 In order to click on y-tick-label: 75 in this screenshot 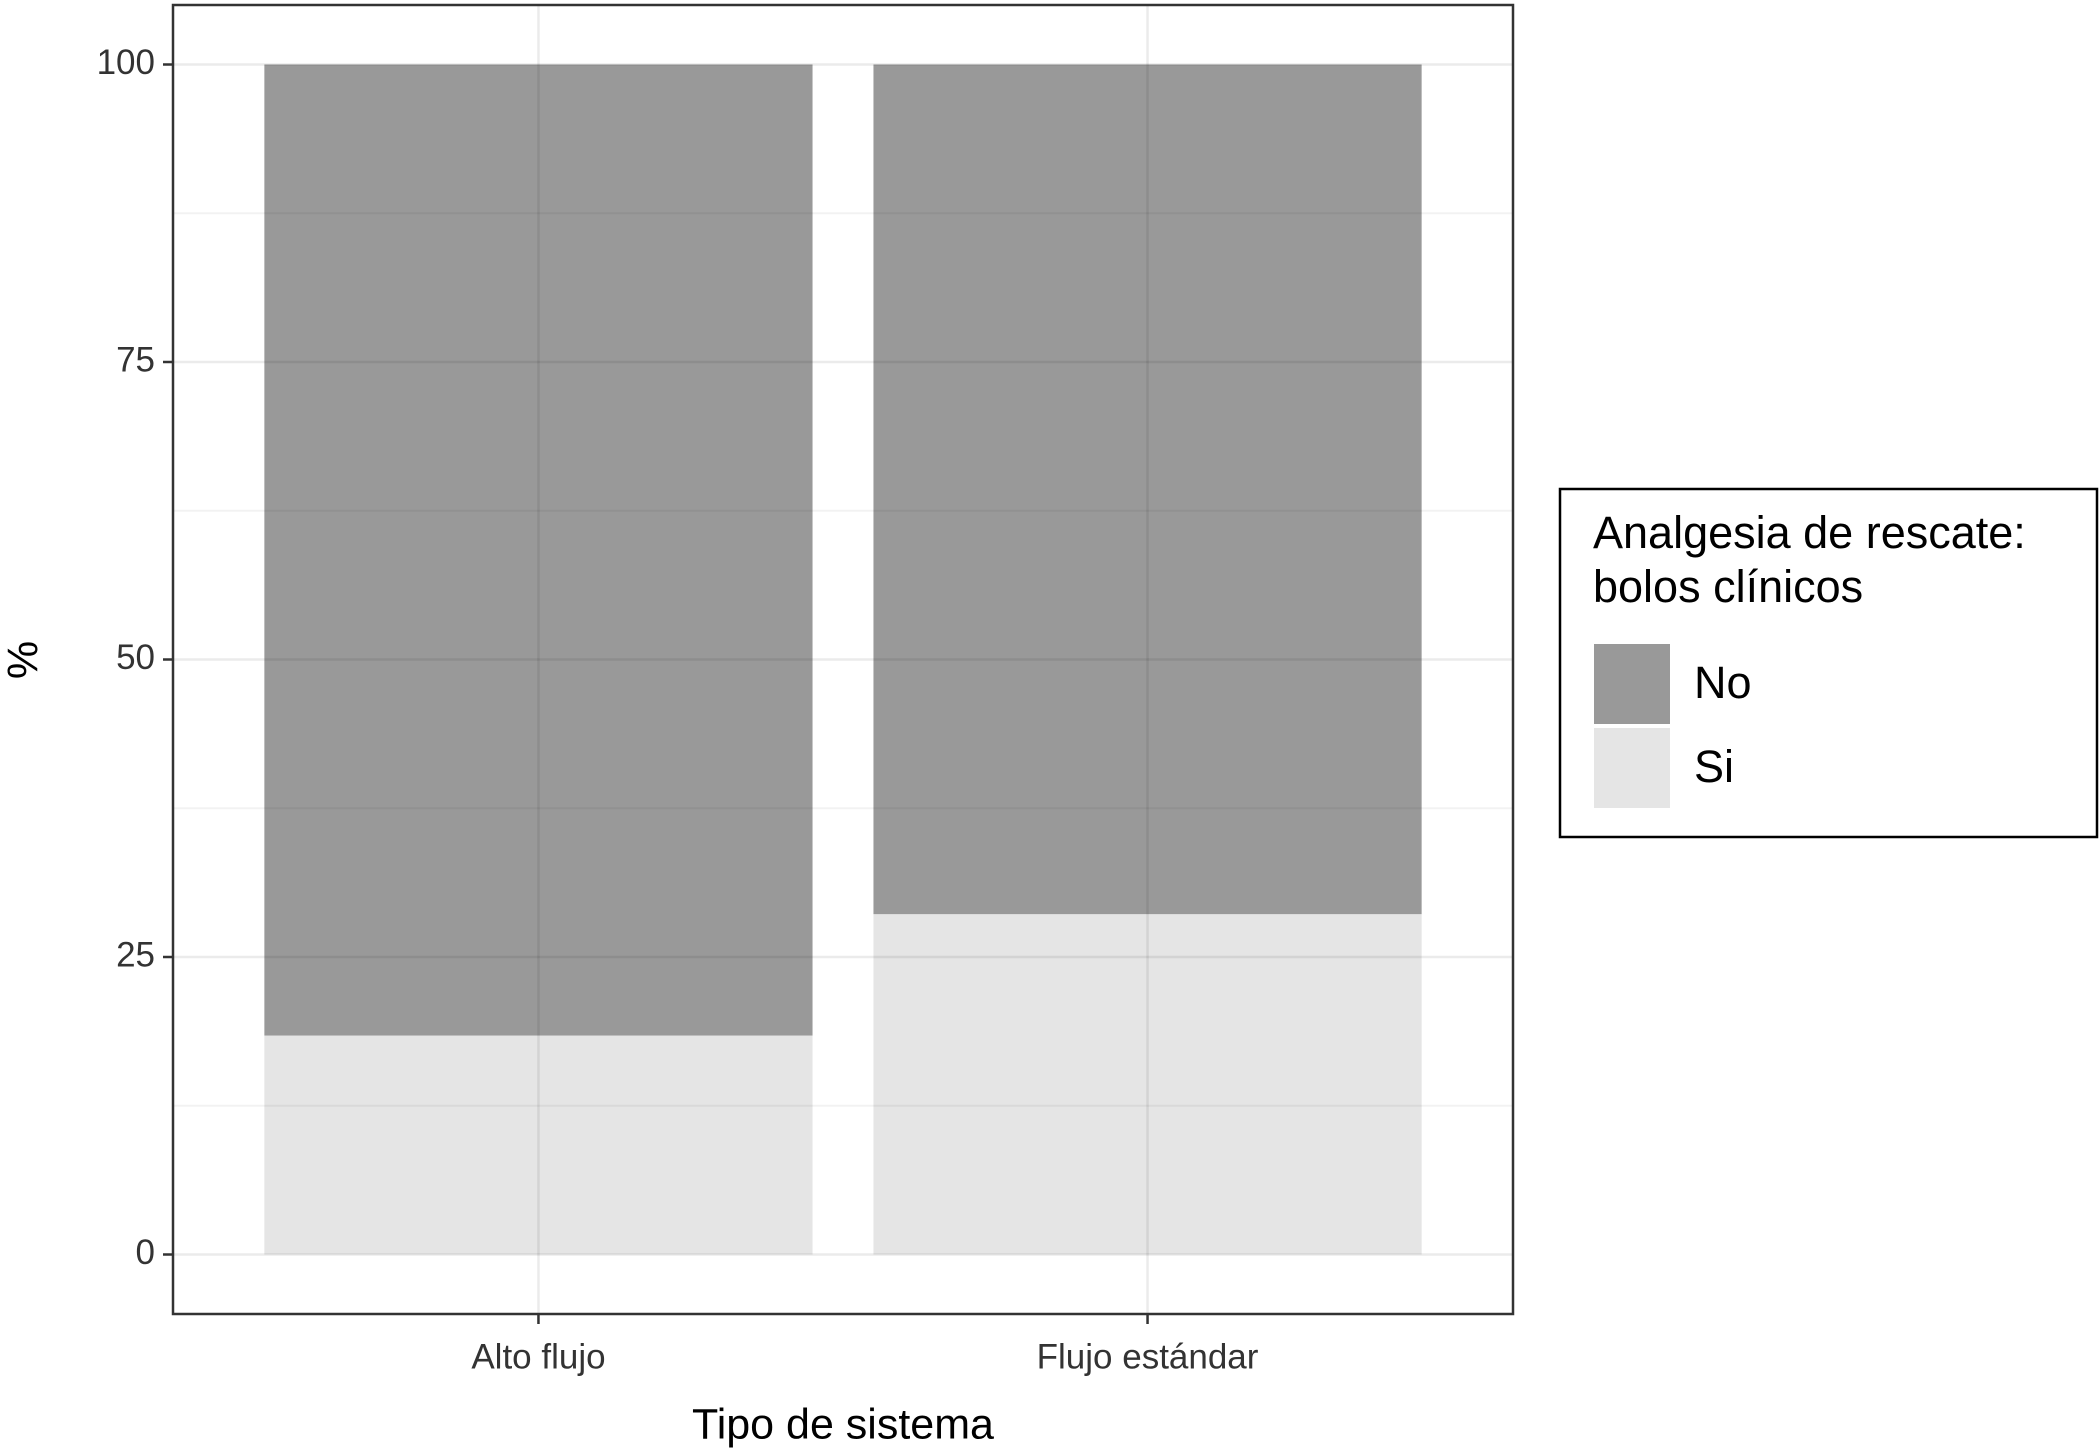, I will do `click(135, 359)`.